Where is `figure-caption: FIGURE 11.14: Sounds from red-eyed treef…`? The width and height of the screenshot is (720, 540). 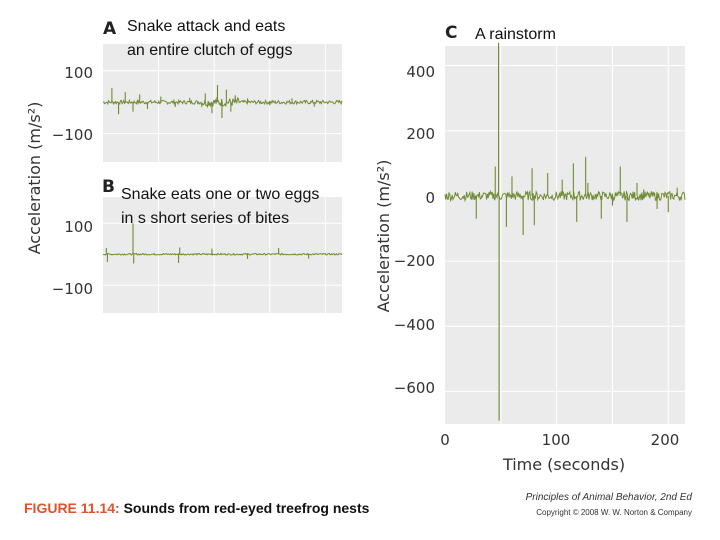 figure-caption: FIGURE 11.14: Sounds from red-eyed treef… is located at coordinates (196, 508).